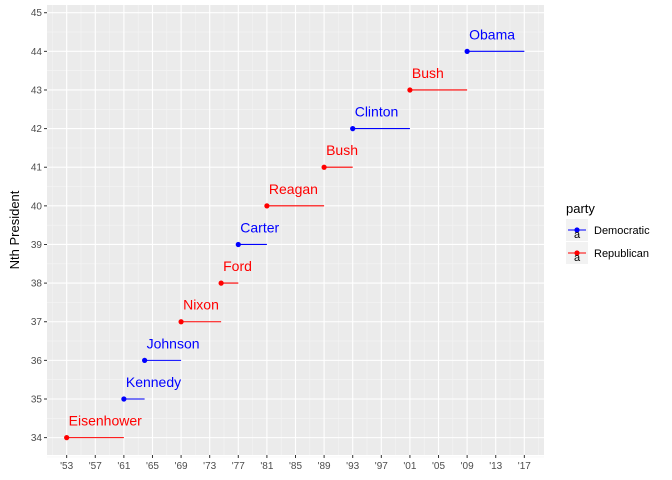 The width and height of the screenshot is (672, 480). Describe the element at coordinates (14, 229) in the screenshot. I see `y-axis-title: Nth President` at that location.